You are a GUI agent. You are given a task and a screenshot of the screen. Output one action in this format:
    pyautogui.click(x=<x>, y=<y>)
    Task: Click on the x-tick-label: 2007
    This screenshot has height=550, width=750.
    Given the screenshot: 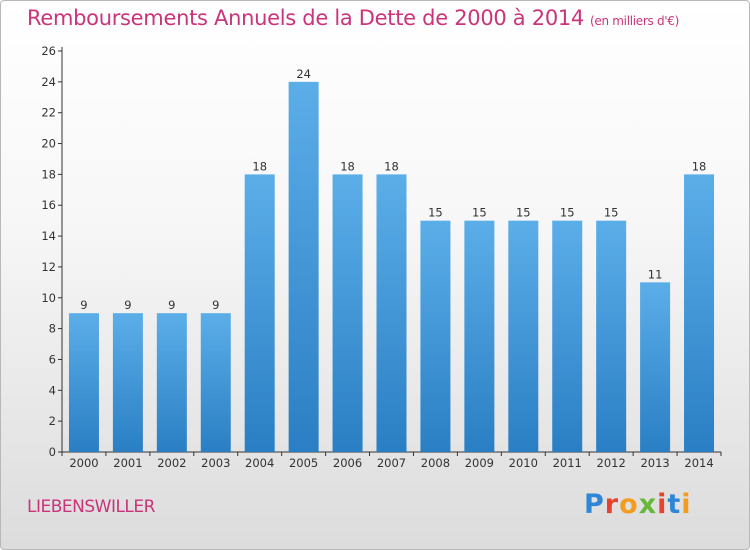 What is the action you would take?
    pyautogui.click(x=391, y=463)
    